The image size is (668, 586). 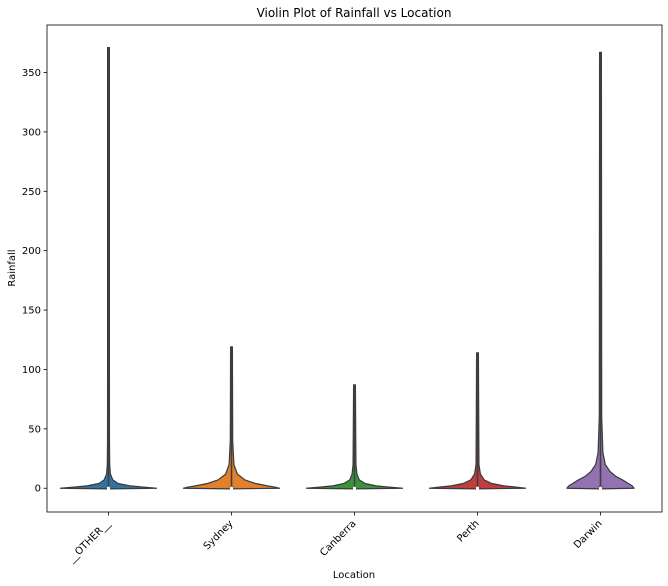 I want to click on y-tick-label: 100, so click(x=31, y=370).